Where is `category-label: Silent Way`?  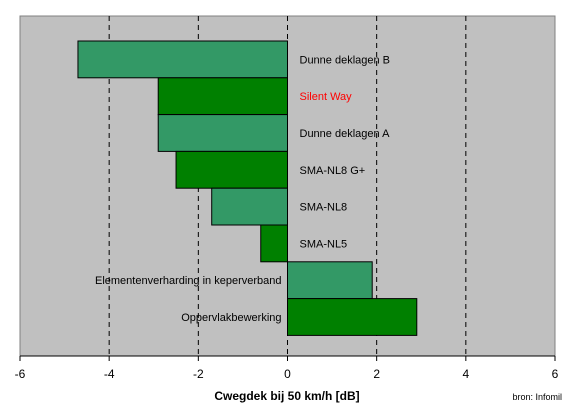
category-label: Silent Way is located at coordinates (326, 97).